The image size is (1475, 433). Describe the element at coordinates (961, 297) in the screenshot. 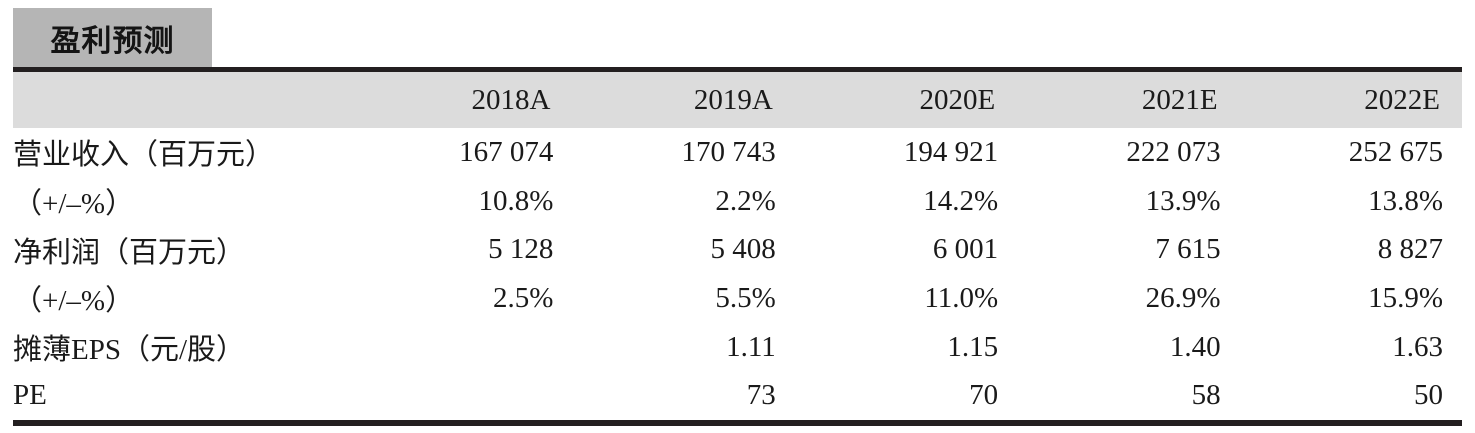

I see `cell-value: 11.0%` at that location.